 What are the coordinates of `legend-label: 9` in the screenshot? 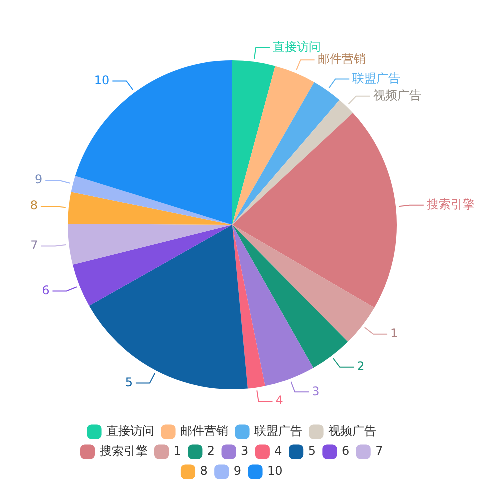 It's located at (238, 471).